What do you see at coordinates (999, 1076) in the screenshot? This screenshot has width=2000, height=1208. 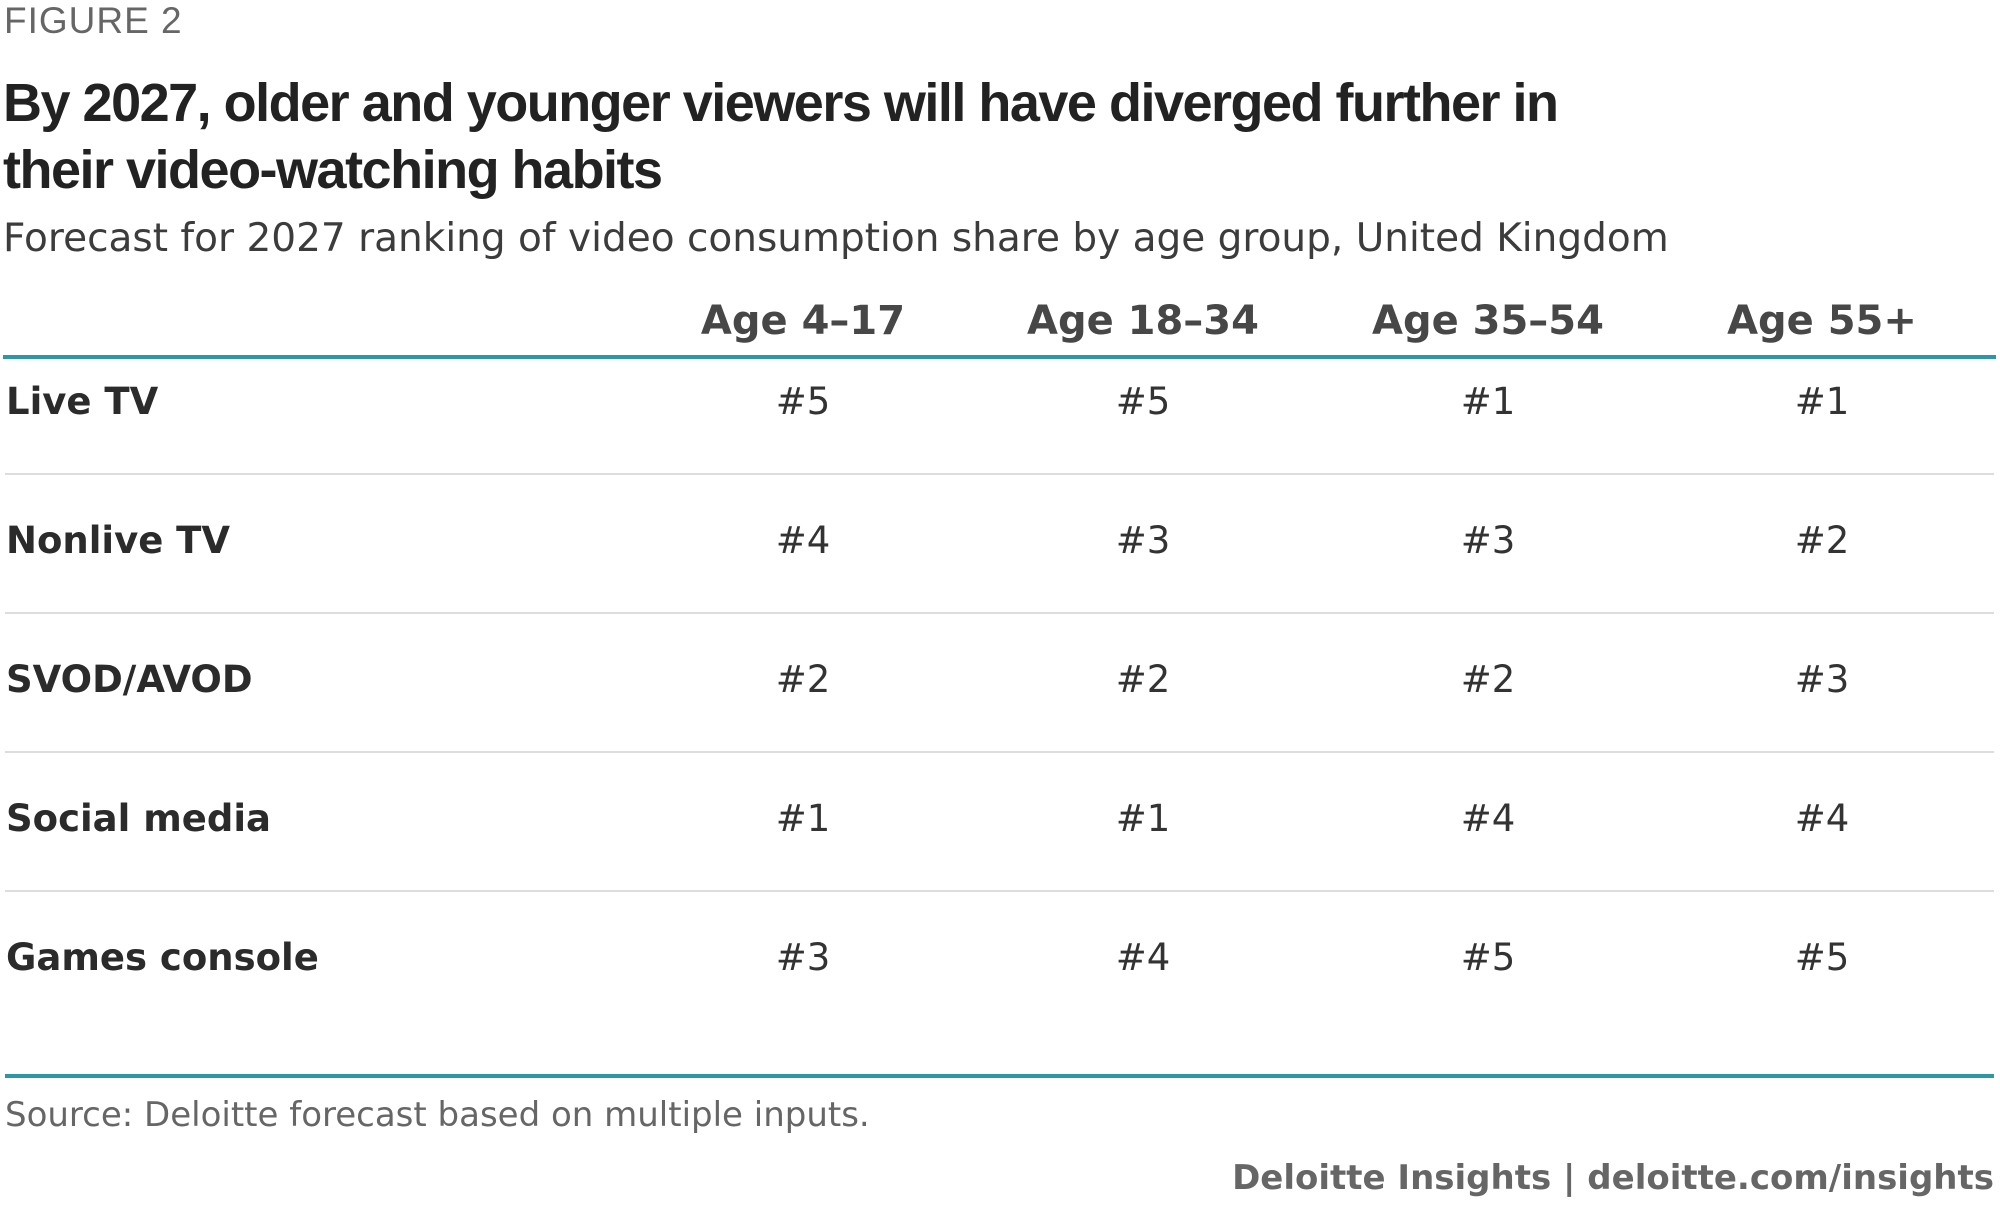 I see `footer-rule` at bounding box center [999, 1076].